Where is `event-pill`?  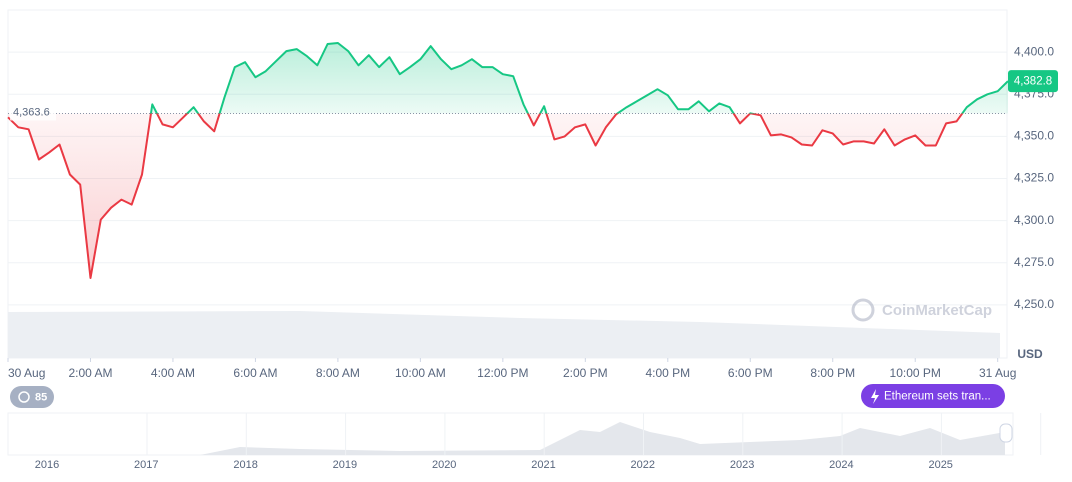
event-pill is located at coordinates (933, 396).